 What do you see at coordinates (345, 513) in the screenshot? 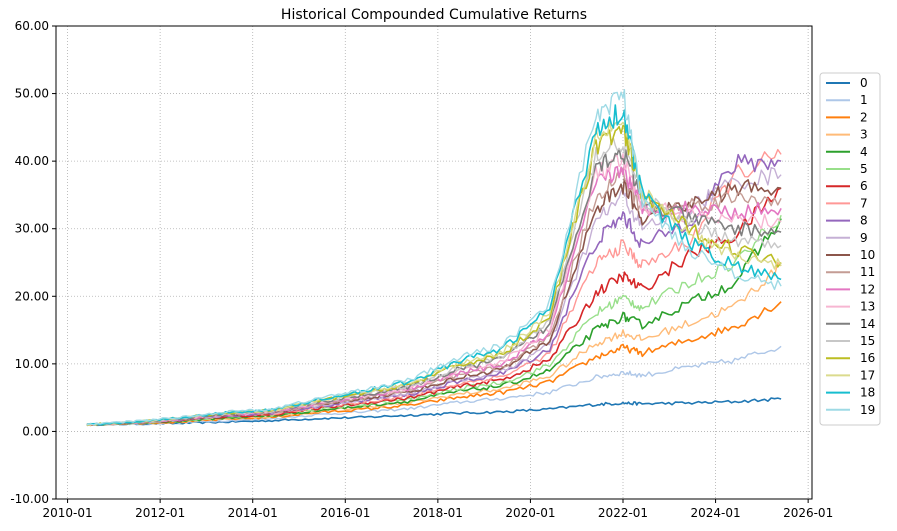
I see `x-tick-label: 2016-01` at bounding box center [345, 513].